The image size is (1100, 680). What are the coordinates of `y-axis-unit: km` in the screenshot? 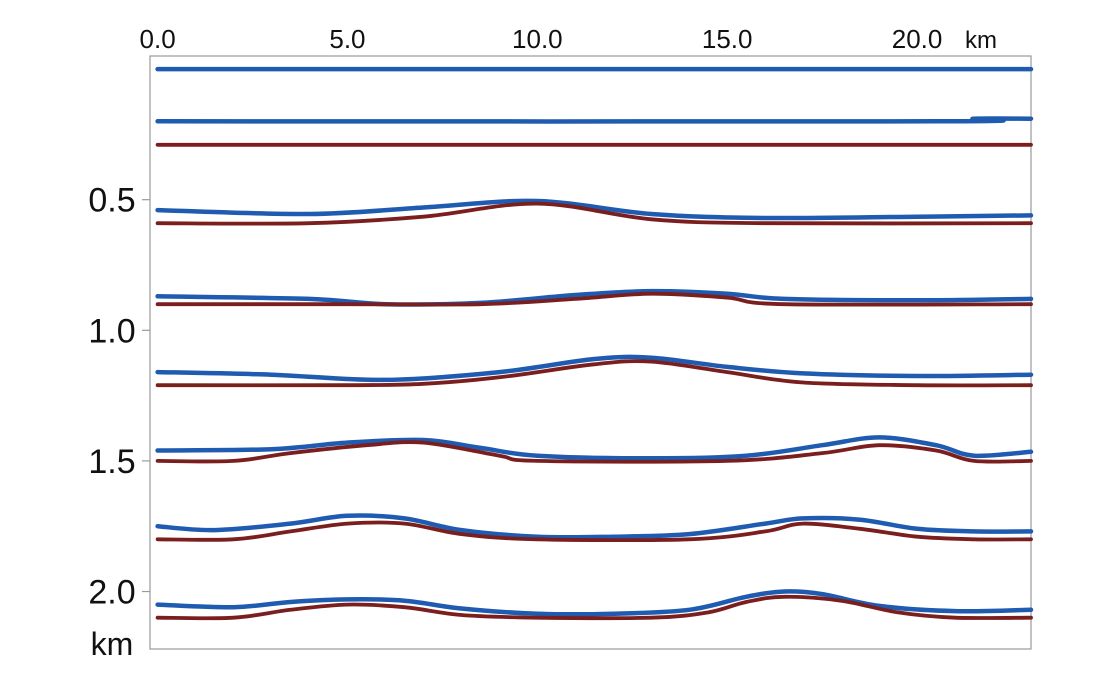 It's located at (112, 644).